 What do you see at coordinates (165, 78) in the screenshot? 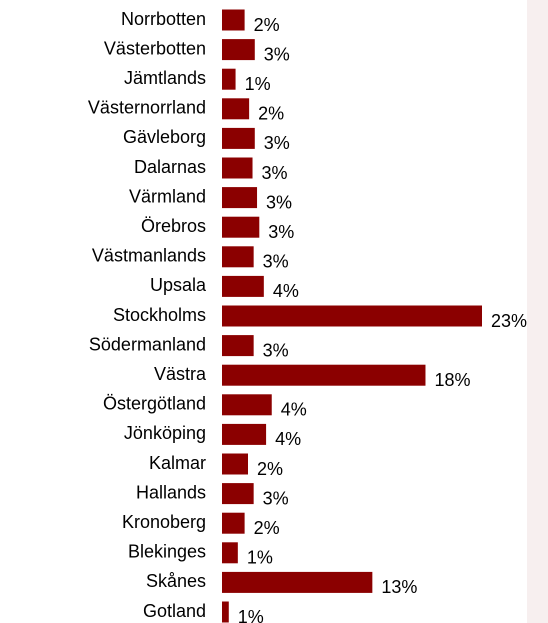
I see `category-label: Jämtlands` at bounding box center [165, 78].